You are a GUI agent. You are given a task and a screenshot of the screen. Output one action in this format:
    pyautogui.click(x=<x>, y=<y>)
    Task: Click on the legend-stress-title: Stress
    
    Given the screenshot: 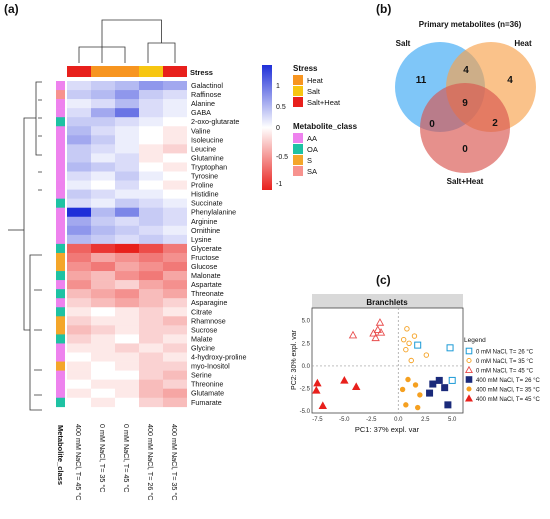 What is the action you would take?
    pyautogui.click(x=305, y=68)
    